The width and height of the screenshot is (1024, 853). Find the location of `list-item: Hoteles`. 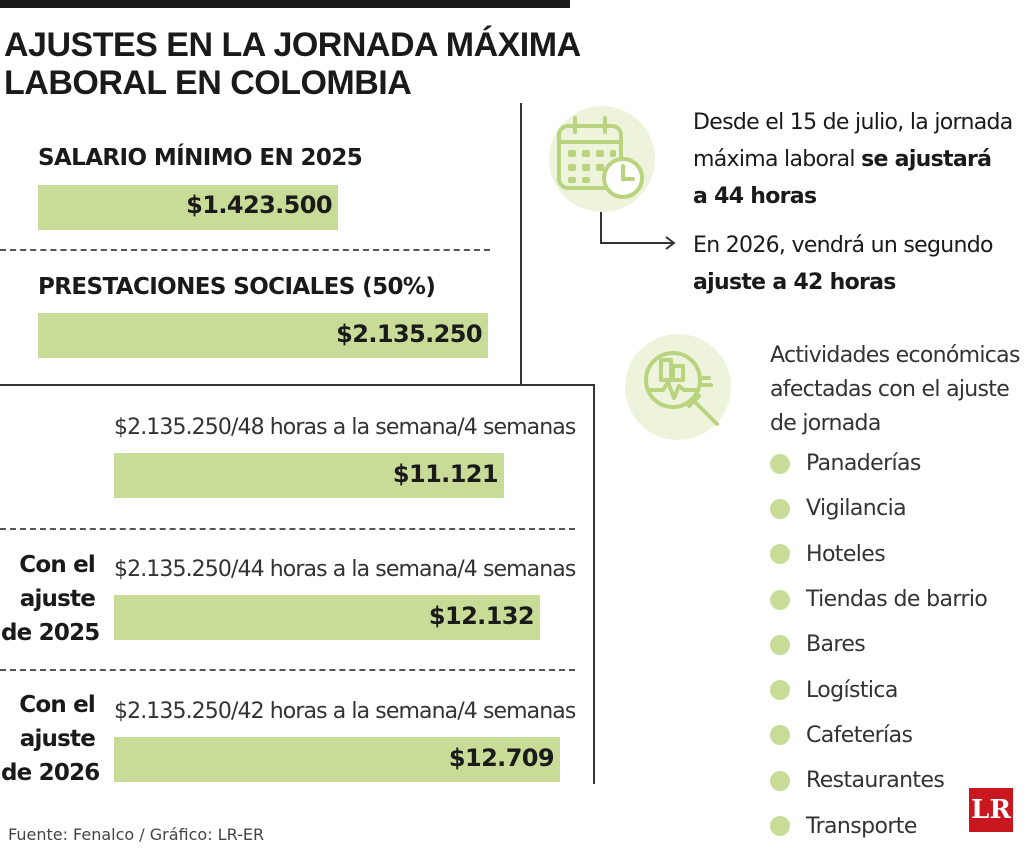

list-item: Hoteles is located at coordinates (878, 554).